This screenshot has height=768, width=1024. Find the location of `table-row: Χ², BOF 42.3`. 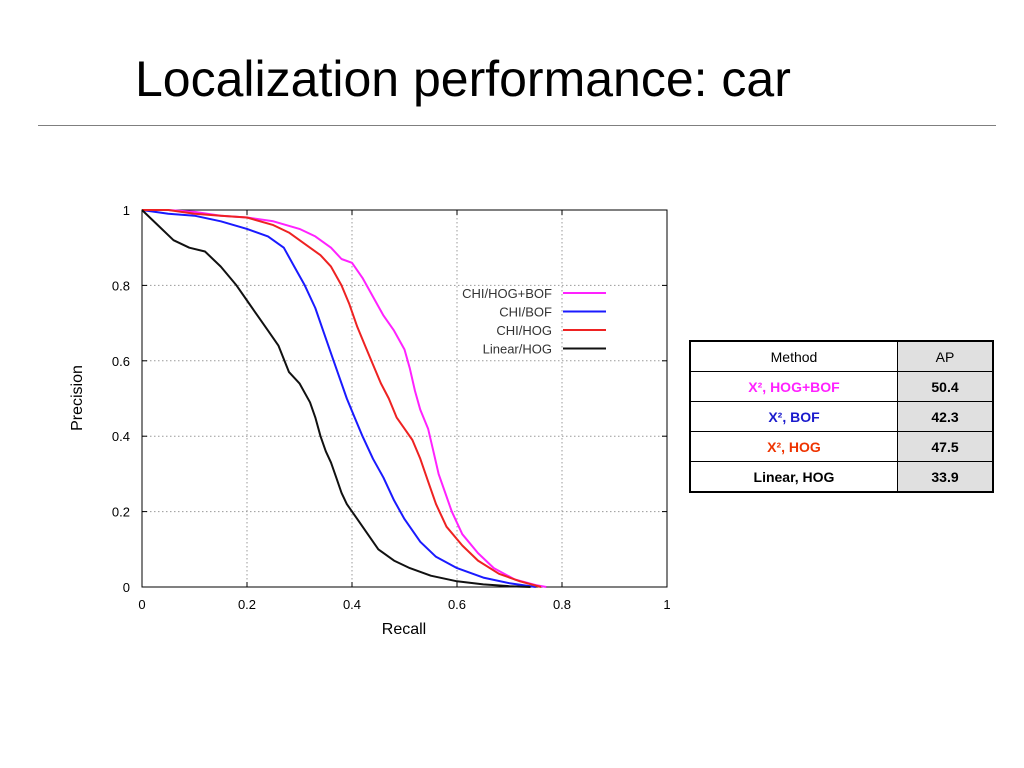

table-row: Χ², BOF 42.3 is located at coordinates (841, 416).